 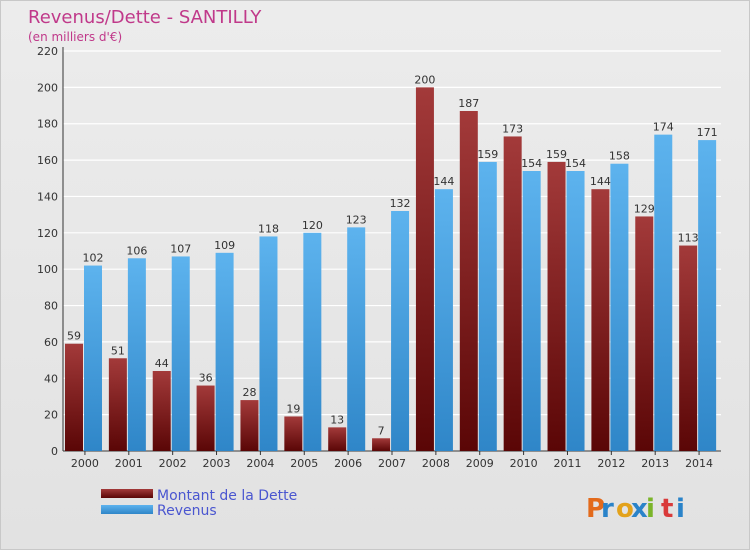 What do you see at coordinates (468, 103) in the screenshot?
I see `debt-value-label: 187` at bounding box center [468, 103].